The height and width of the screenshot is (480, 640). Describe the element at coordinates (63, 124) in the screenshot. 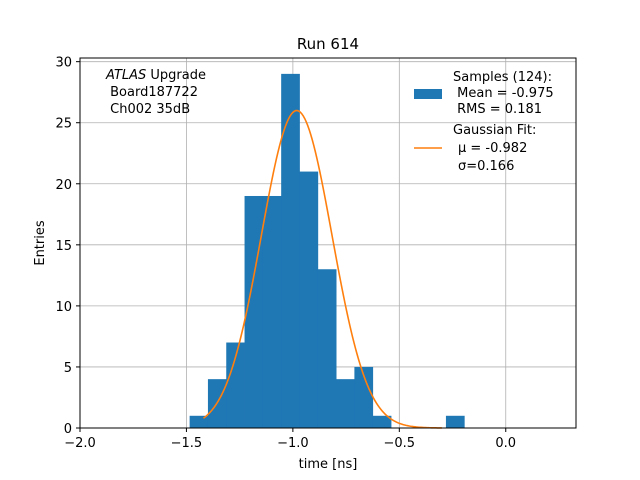

I see `y-tick-label: 25` at that location.